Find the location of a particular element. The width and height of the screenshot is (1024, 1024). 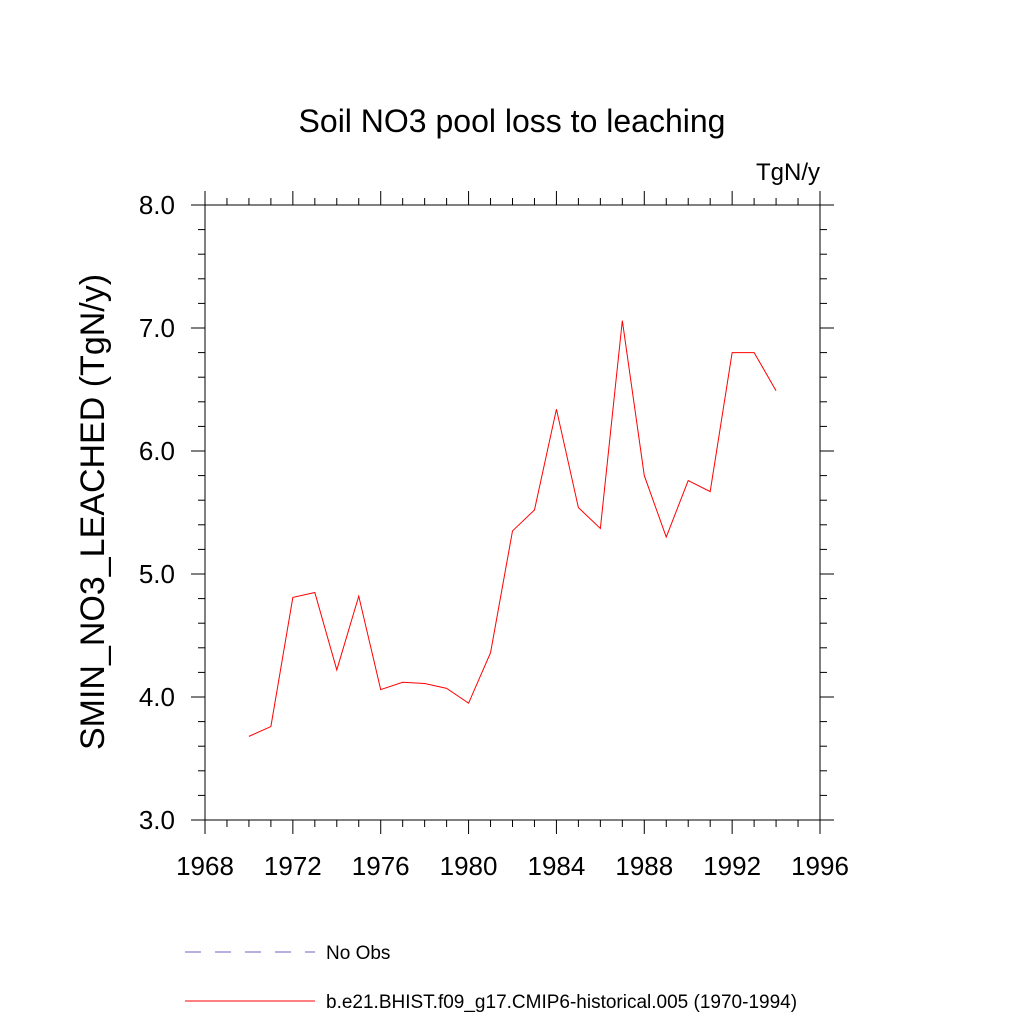

x-tick-label: 1984 is located at coordinates (557, 866).